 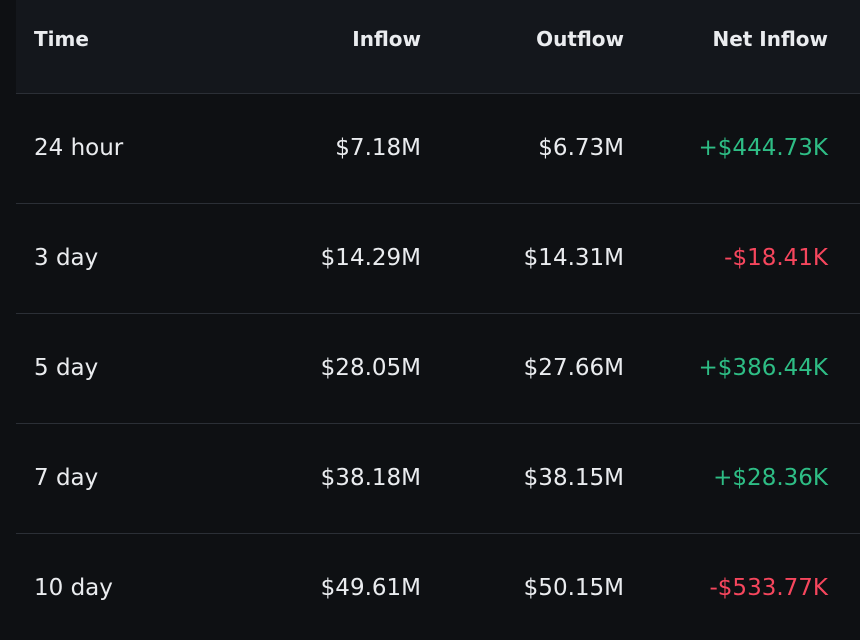 What do you see at coordinates (573, 588) in the screenshot?
I see `row-outflow: $50.15M` at bounding box center [573, 588].